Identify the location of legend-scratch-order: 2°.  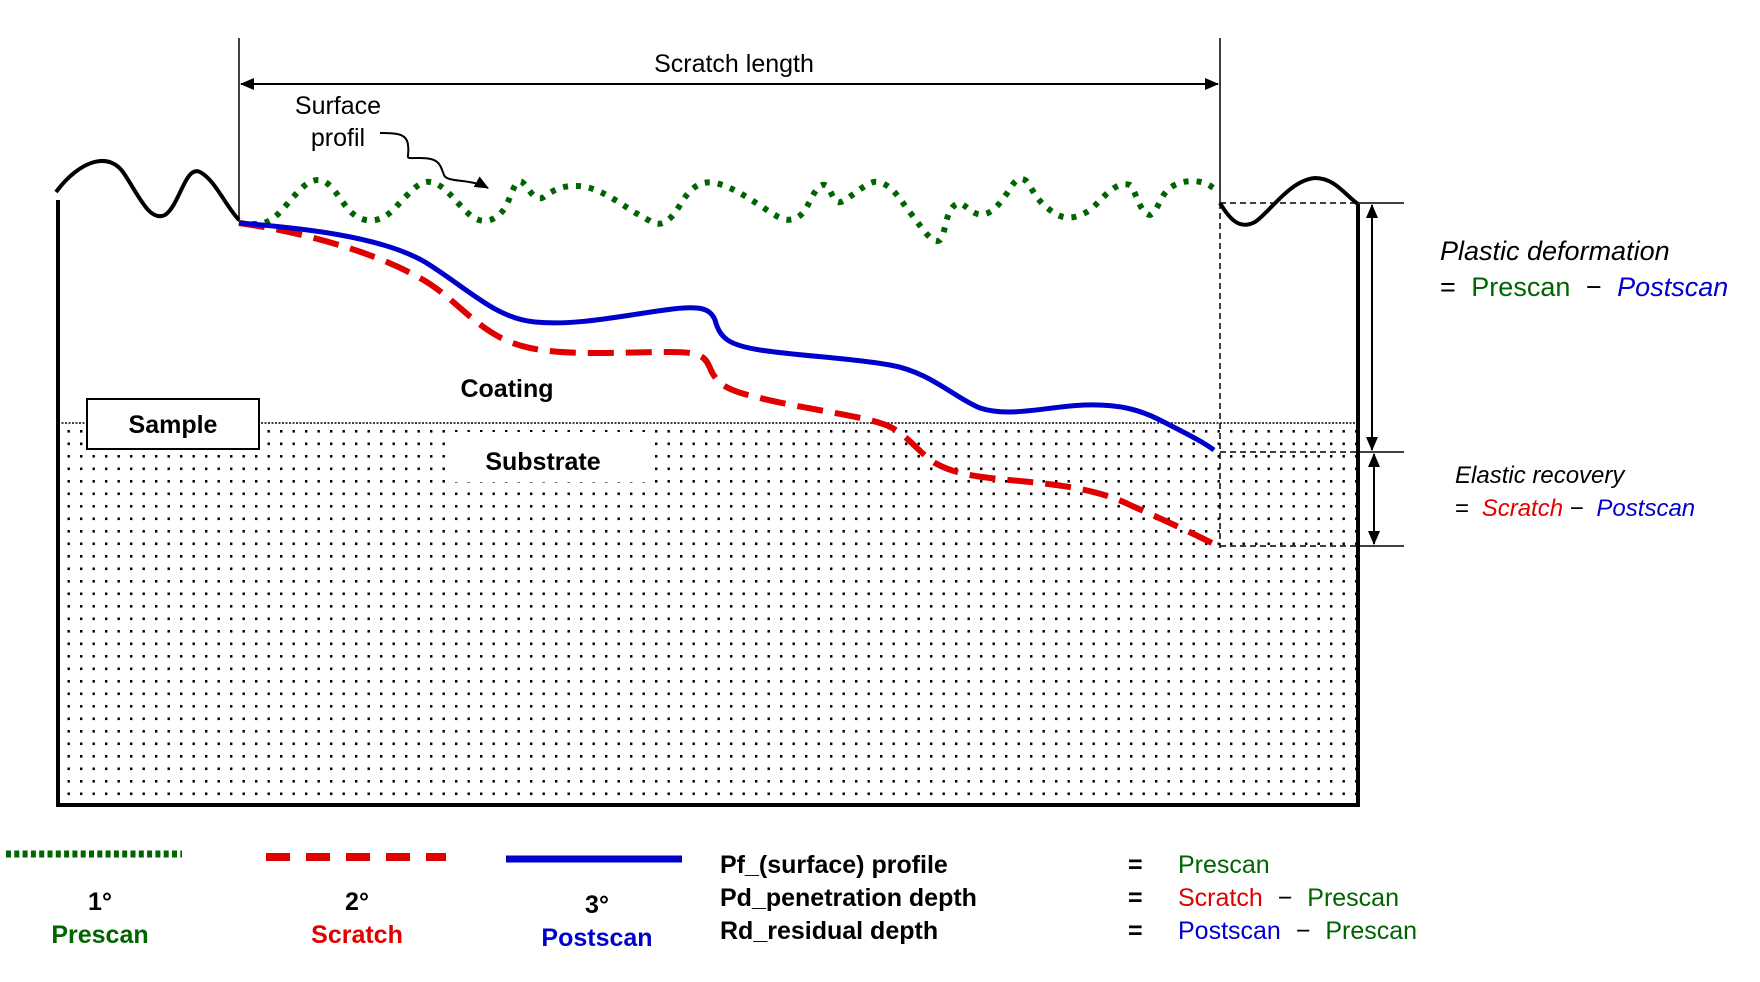
(357, 902).